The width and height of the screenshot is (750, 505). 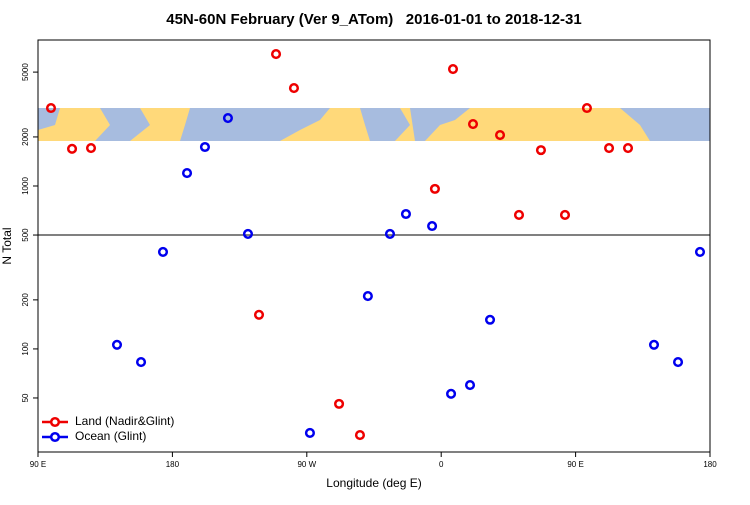 I want to click on y-tick-label: 200, so click(x=25, y=300).